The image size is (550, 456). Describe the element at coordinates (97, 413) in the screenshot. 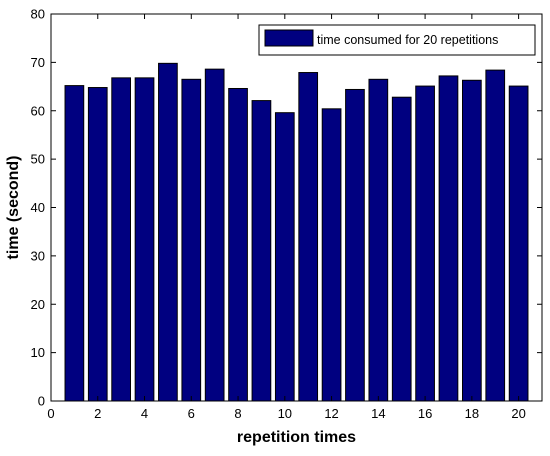

I see `x-tick-label: 2` at that location.